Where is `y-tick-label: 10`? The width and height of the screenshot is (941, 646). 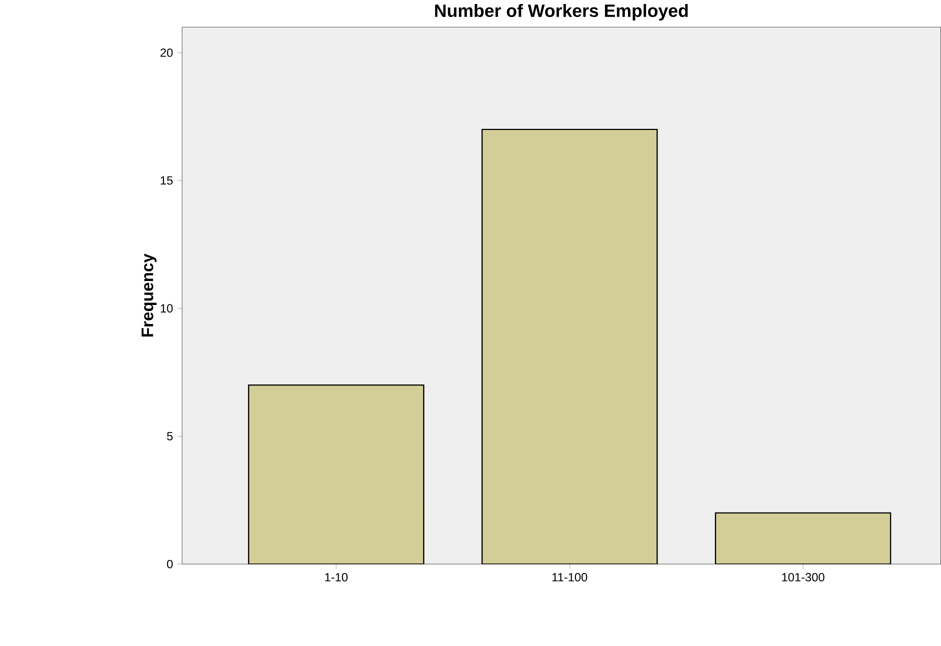
y-tick-label: 10 is located at coordinates (166, 308).